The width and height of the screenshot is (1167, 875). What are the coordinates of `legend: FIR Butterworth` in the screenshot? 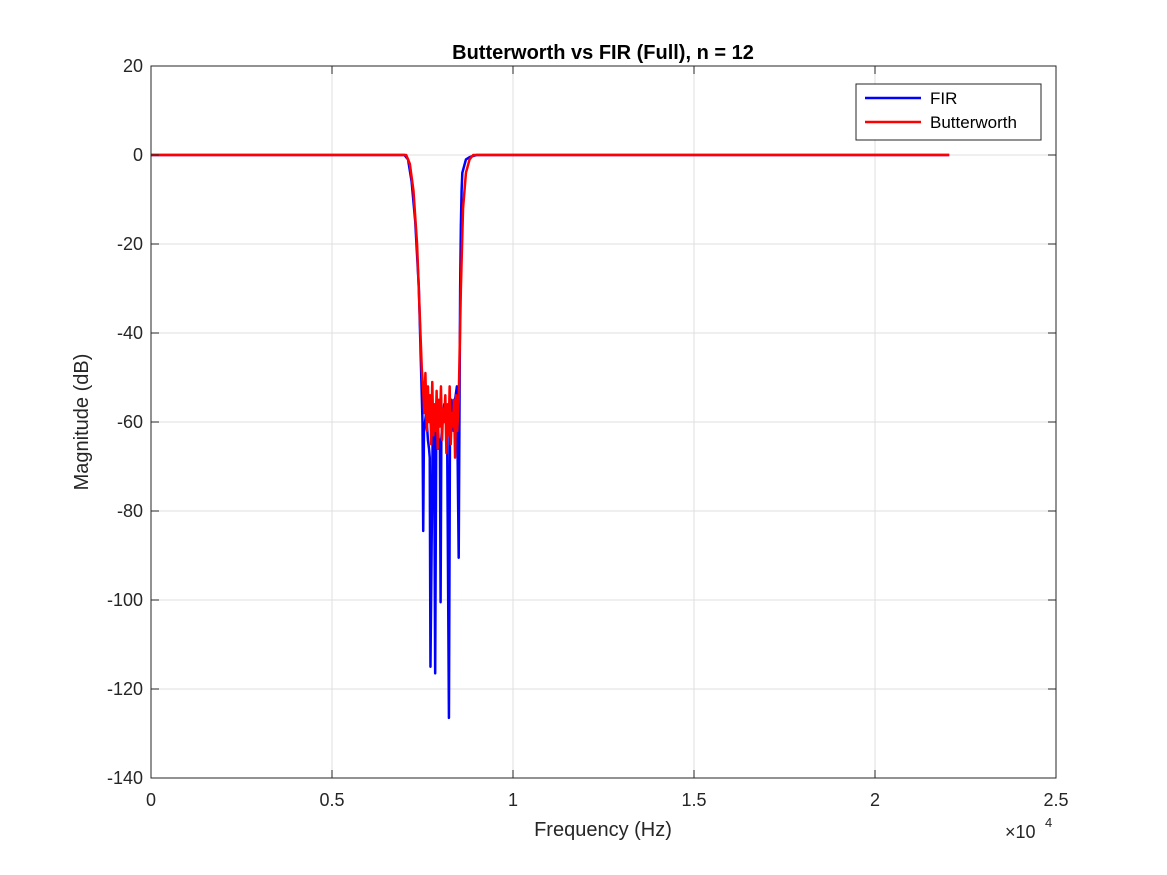 It's located at (948, 112).